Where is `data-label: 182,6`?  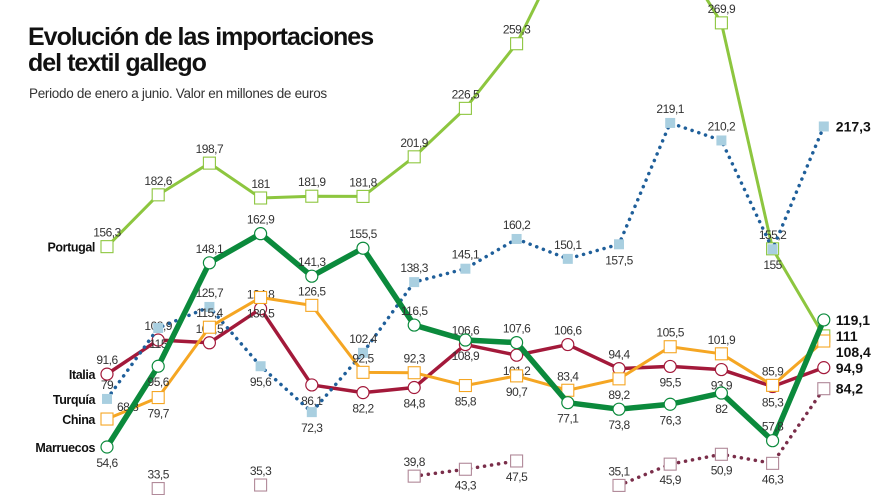
data-label: 182,6 is located at coordinates (158, 181).